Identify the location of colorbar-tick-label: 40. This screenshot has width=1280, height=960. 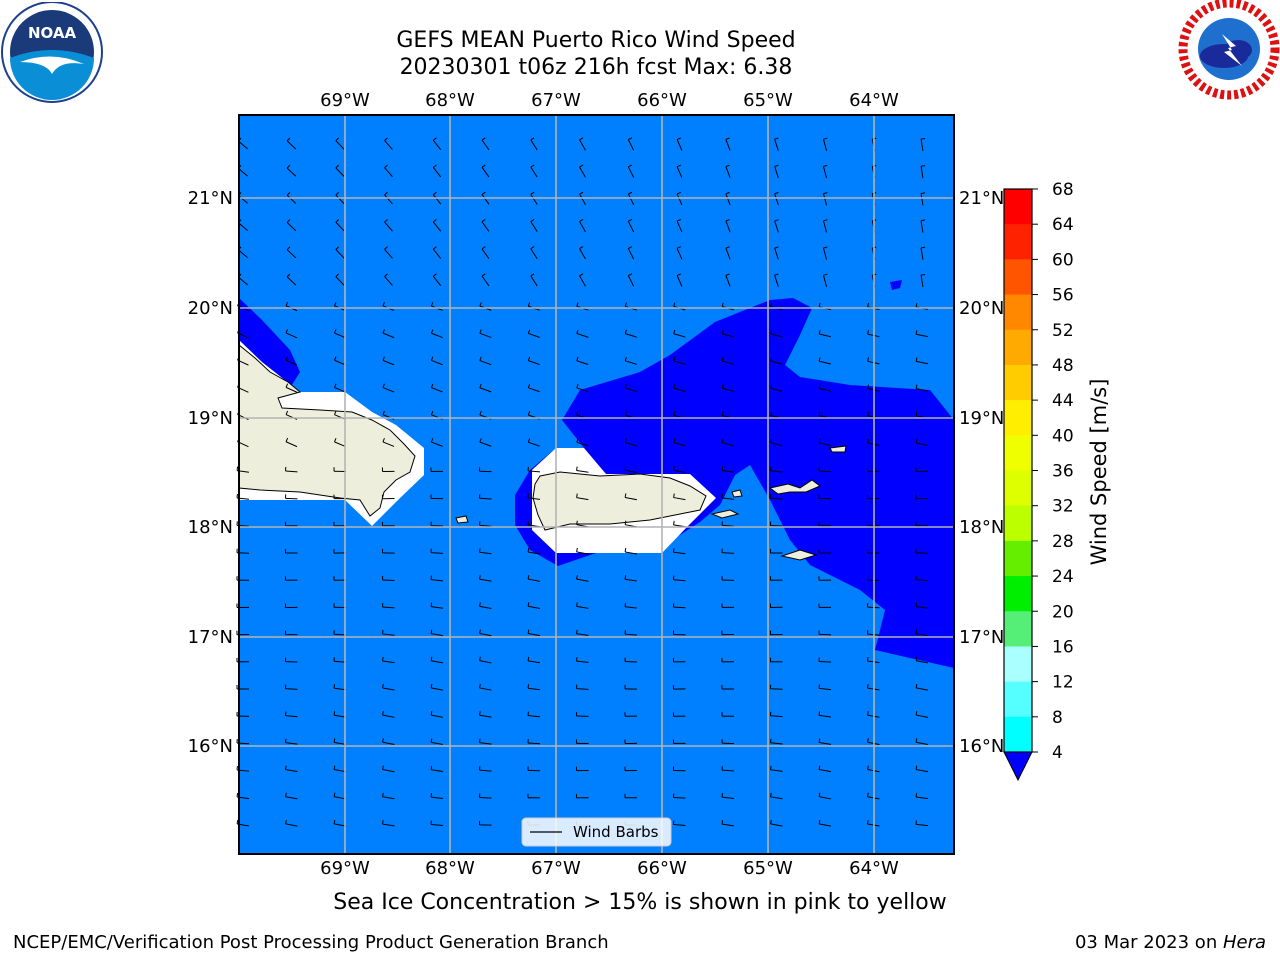
(1063, 436).